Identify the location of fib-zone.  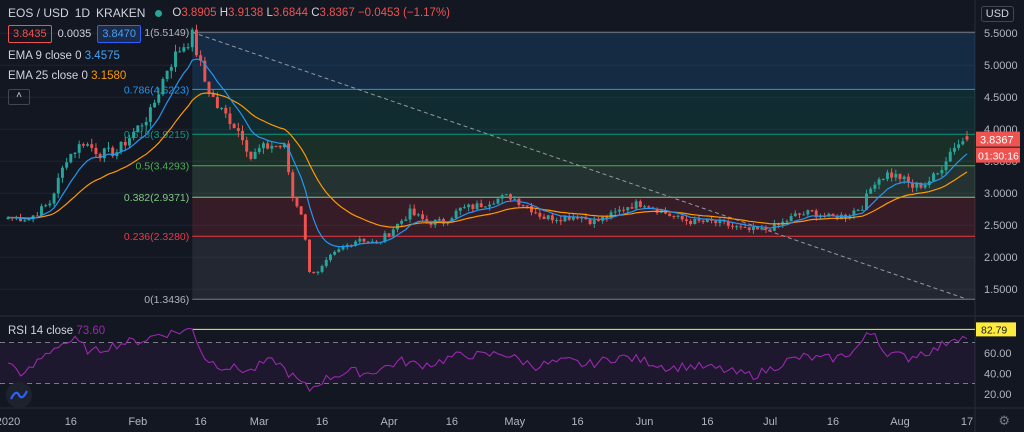
(583, 112).